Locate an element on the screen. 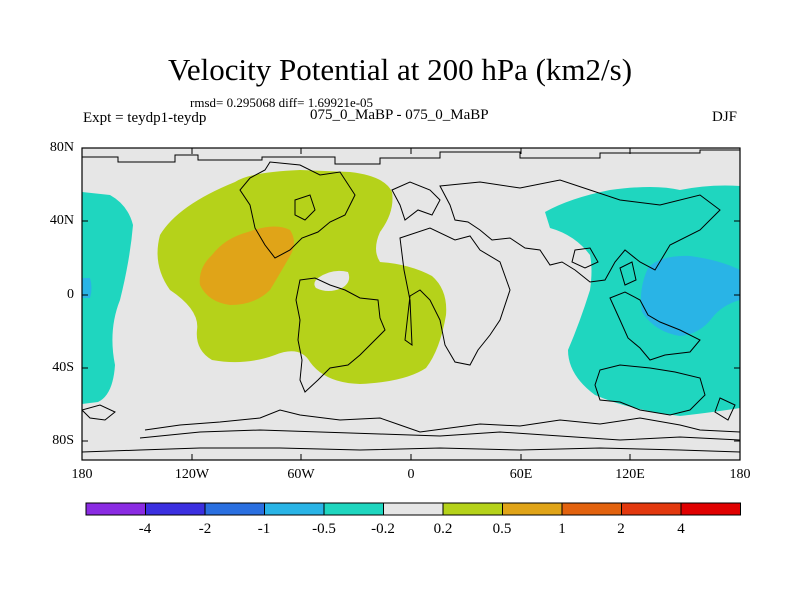 The height and width of the screenshot is (600, 800). contour-hole is located at coordinates (332, 280).